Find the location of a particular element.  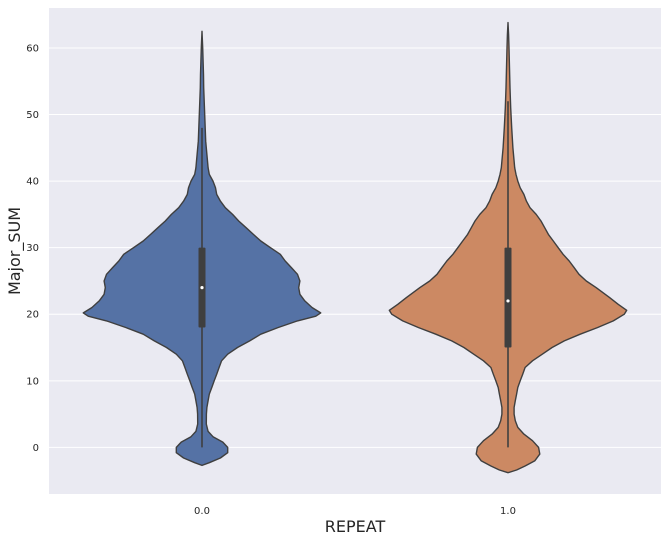

y-tick-label: 50 is located at coordinates (32, 115).